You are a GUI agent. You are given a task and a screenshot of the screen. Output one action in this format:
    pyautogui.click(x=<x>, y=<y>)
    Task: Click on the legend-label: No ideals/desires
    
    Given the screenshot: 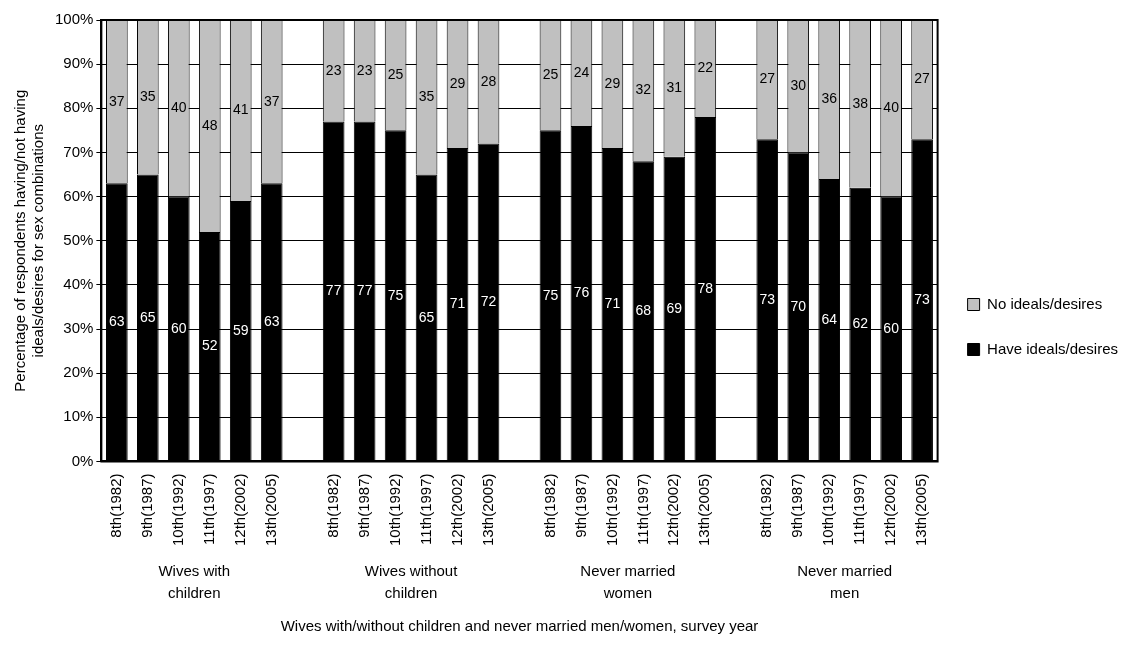 What is the action you would take?
    pyautogui.click(x=1045, y=303)
    